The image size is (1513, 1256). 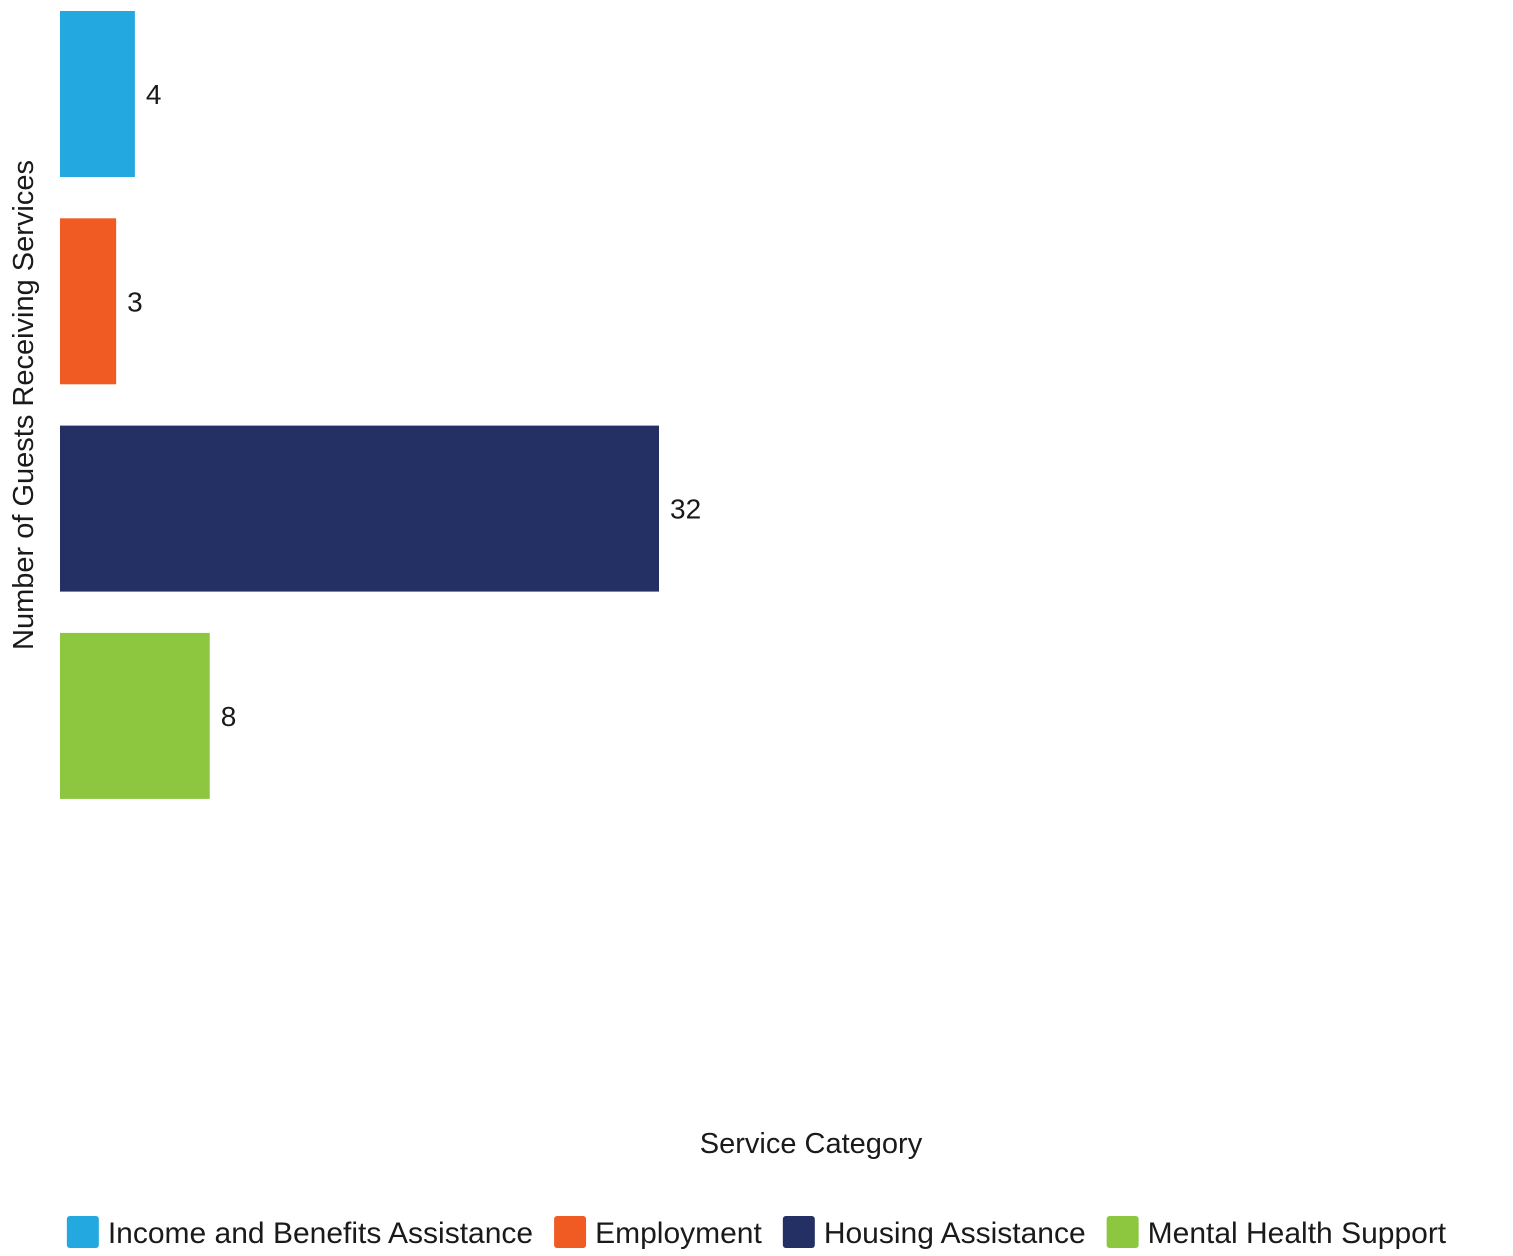 What do you see at coordinates (154, 94) in the screenshot?
I see `data-label-income-and-benefits-assistance: 4` at bounding box center [154, 94].